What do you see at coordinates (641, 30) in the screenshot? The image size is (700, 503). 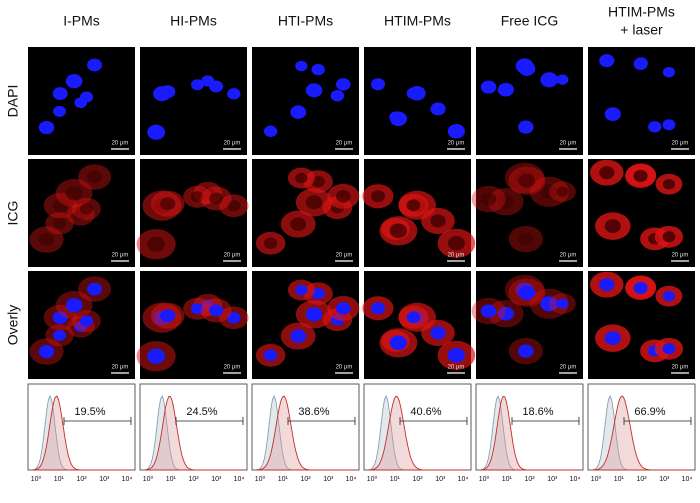 I see `column-title: + laser` at bounding box center [641, 30].